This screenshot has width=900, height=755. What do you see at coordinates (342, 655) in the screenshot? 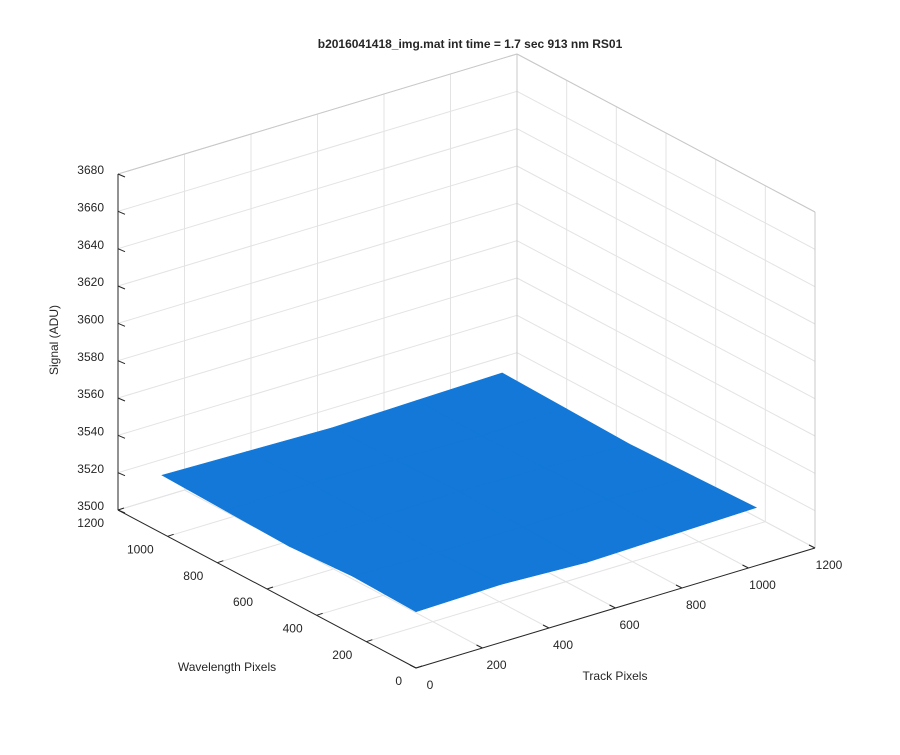
I see `y-tick-label: 200` at bounding box center [342, 655].